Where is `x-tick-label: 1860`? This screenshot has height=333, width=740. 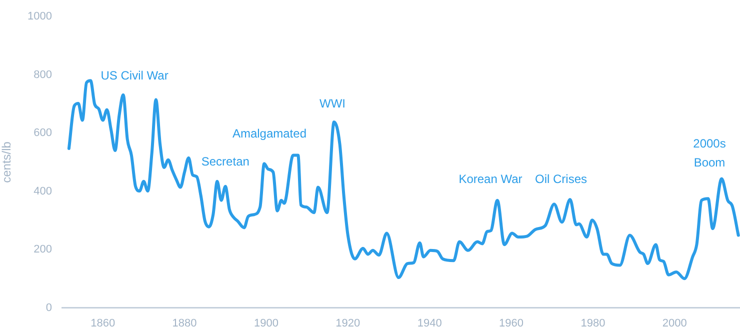
x-tick-label: 1860 is located at coordinates (103, 323).